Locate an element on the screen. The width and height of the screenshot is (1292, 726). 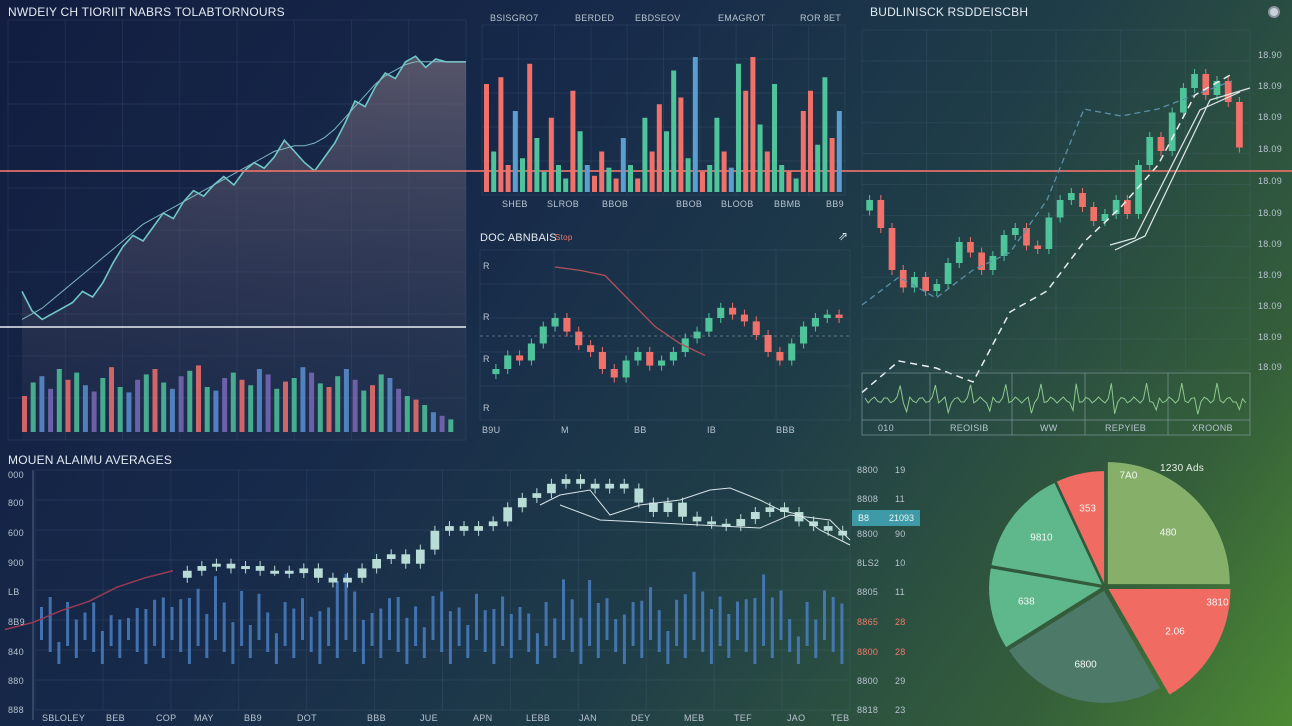
moving-averages-title: MOUEN ALAIMU AVERAGES is located at coordinates (90, 460).